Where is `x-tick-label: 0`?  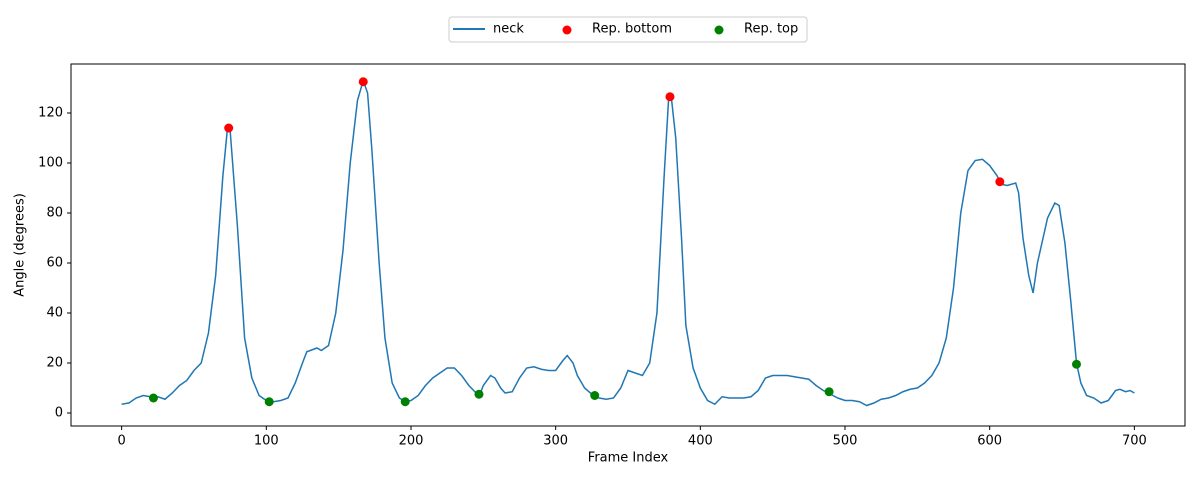 x-tick-label: 0 is located at coordinates (121, 441).